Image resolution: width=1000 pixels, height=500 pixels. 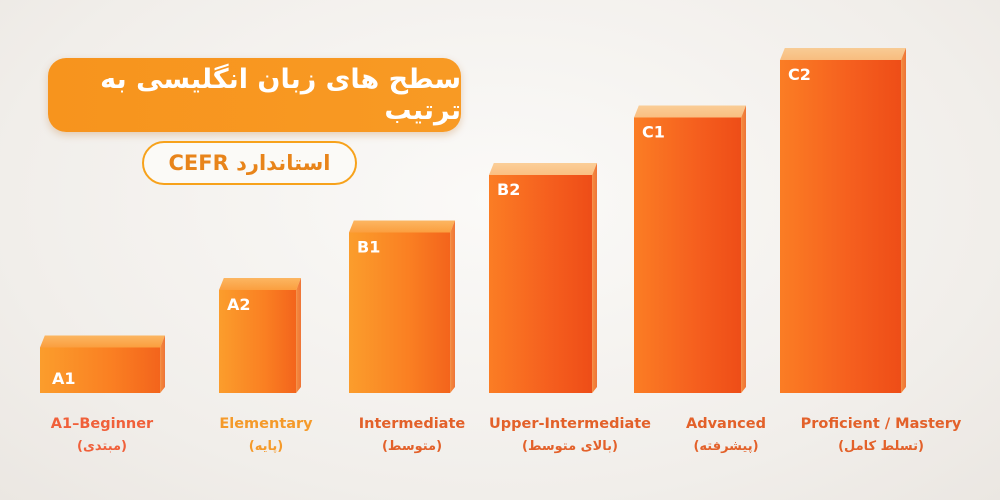 I want to click on x-label-c1: Advanced (پیشرفته), so click(x=726, y=435).